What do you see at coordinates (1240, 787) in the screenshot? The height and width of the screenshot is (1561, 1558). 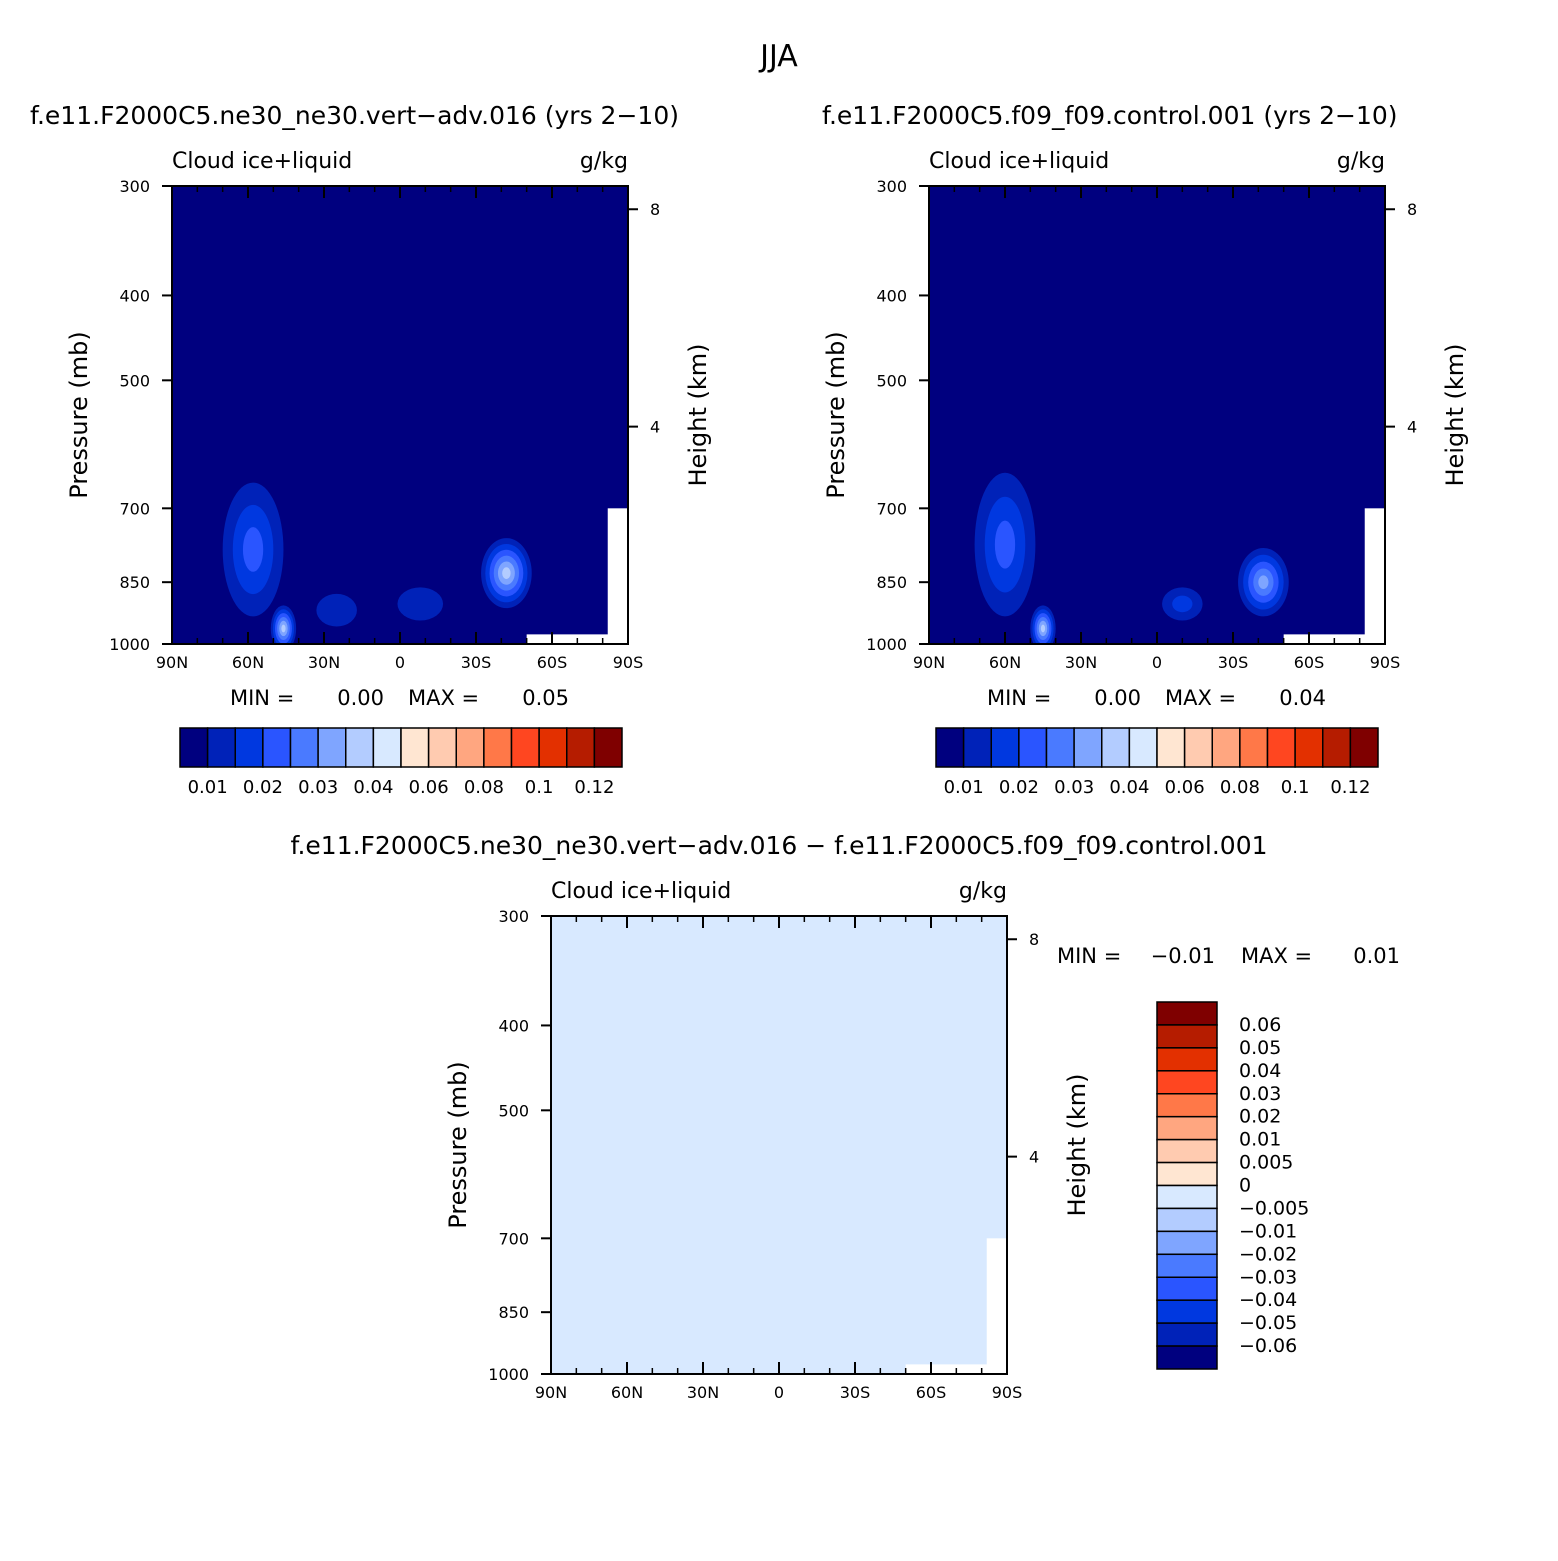 I see `colorbar-label: 0.08` at bounding box center [1240, 787].